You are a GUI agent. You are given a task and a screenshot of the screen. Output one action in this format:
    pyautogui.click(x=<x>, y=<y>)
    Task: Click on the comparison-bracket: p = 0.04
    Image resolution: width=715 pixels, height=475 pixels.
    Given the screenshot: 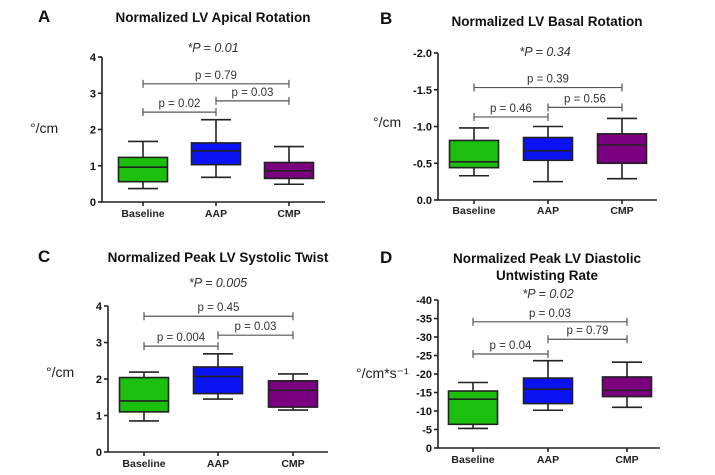 What is the action you would take?
    pyautogui.click(x=510, y=349)
    